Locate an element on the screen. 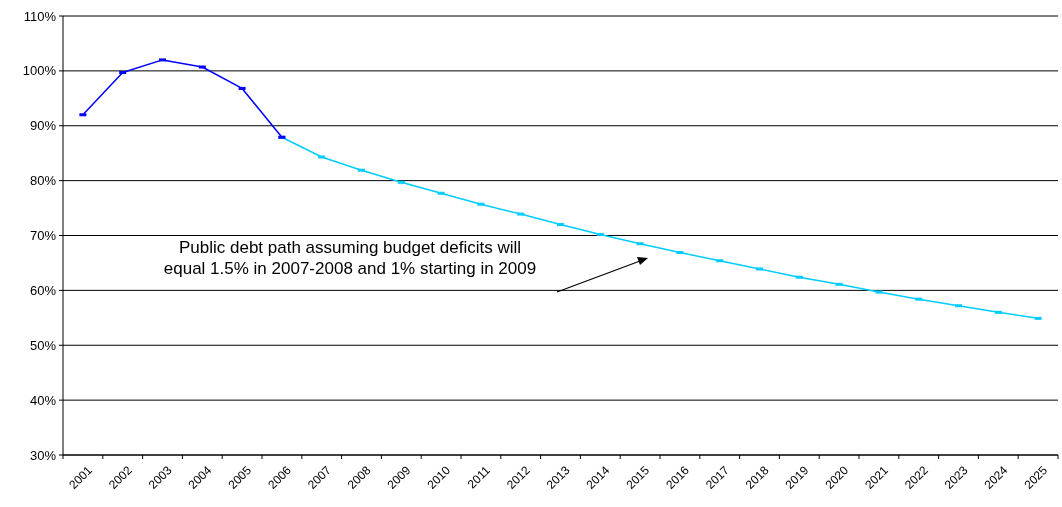  y-tick-label: 70% is located at coordinates (43, 236).